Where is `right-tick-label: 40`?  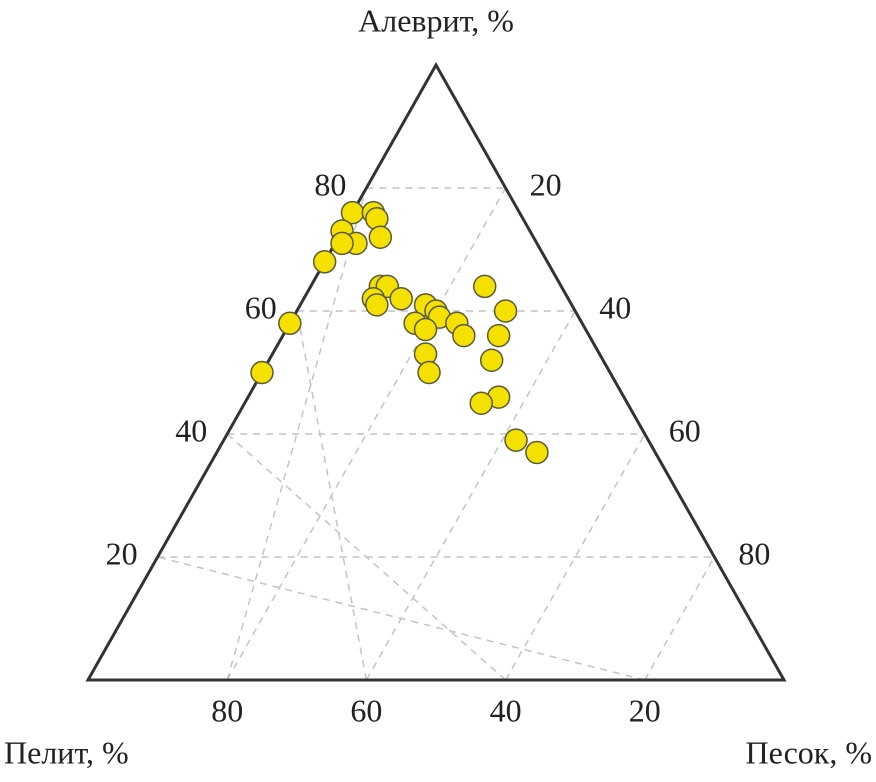
right-tick-label: 40 is located at coordinates (615, 307).